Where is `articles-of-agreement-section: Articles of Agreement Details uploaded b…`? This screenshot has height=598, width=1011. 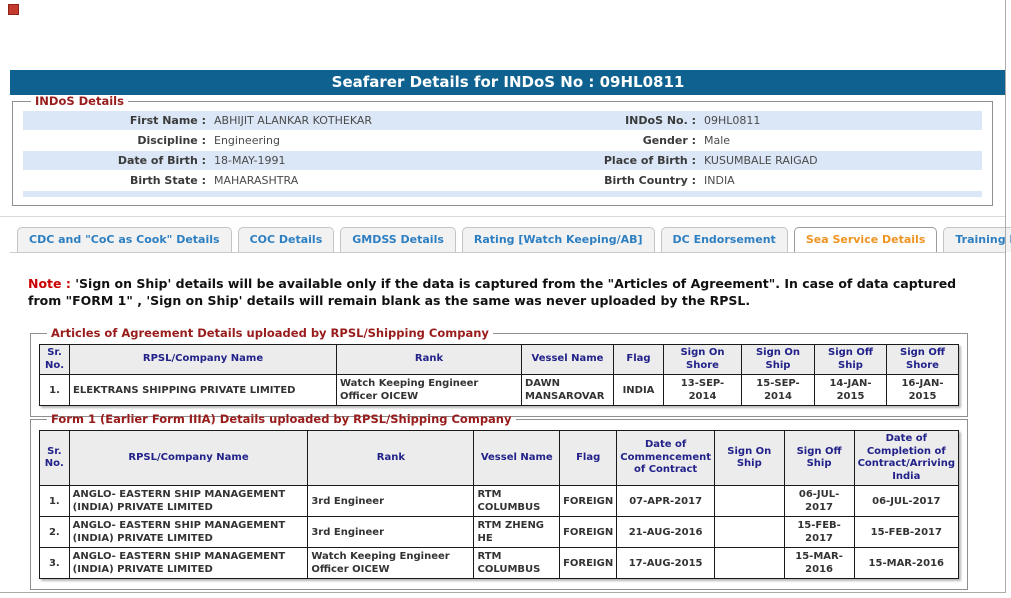
articles-of-agreement-section: Articles of Agreement Details uploaded b… is located at coordinates (499, 371).